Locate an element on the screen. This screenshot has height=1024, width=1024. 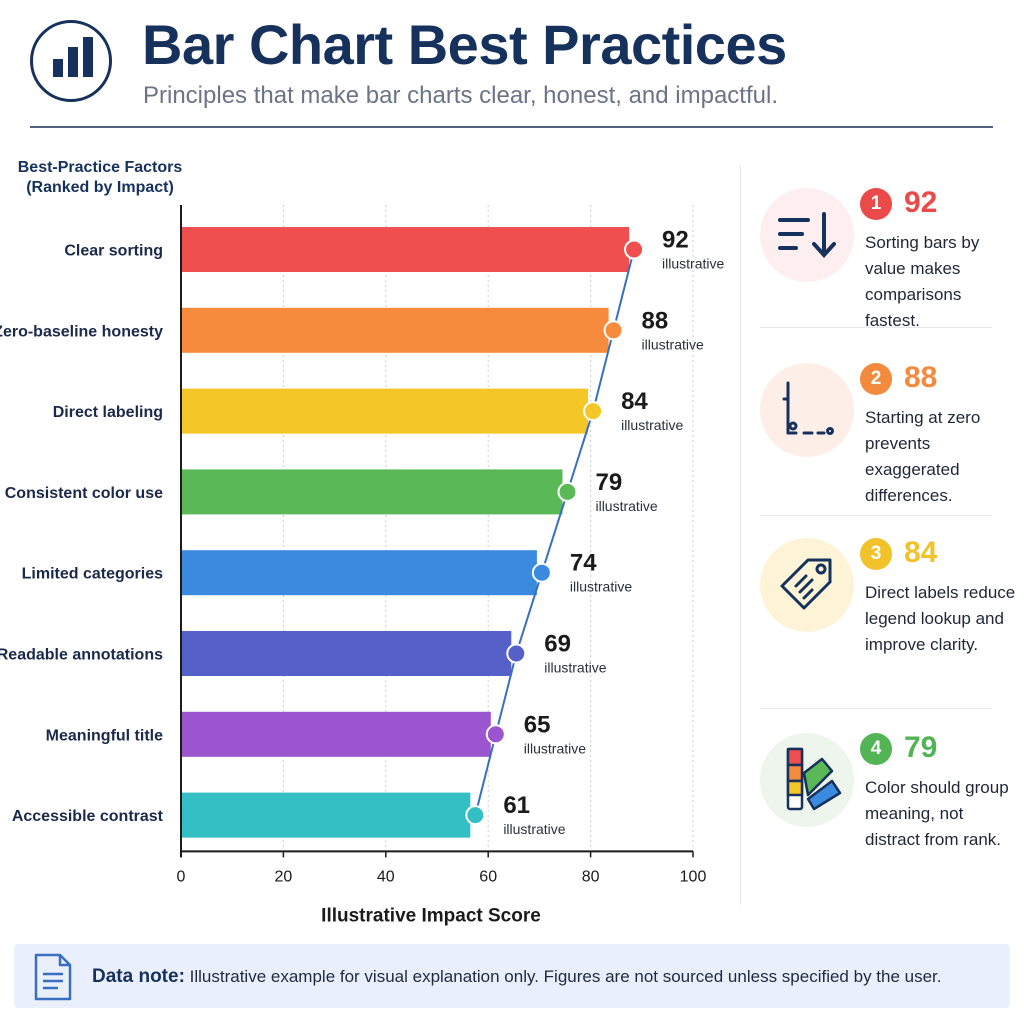
rank-badge: 1 is located at coordinates (876, 204).